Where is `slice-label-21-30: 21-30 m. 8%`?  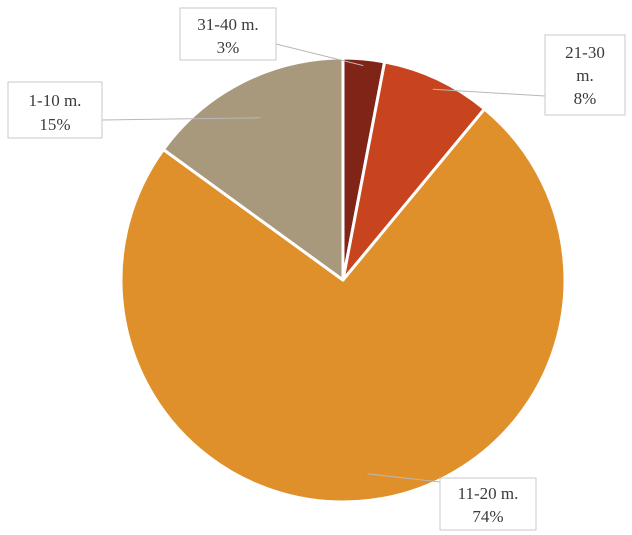
slice-label-21-30: 21-30 m. 8% is located at coordinates (585, 75).